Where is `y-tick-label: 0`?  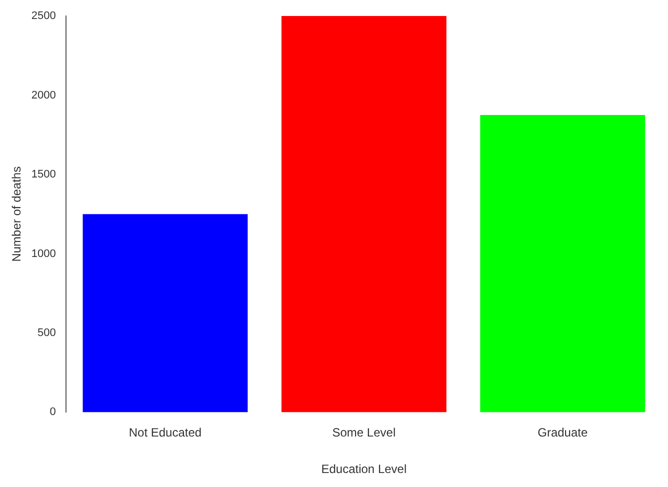 y-tick-label: 0 is located at coordinates (53, 412).